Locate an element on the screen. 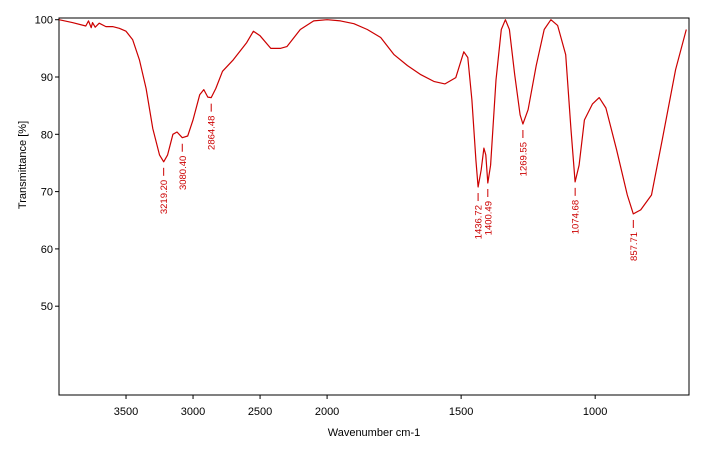 This screenshot has height=450, width=715. peak-label: 3080.40 is located at coordinates (183, 173).